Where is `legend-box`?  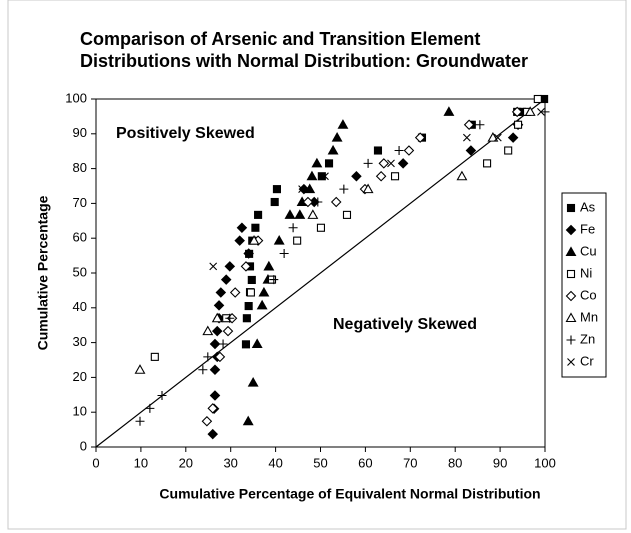 legend-box is located at coordinates (584, 285).